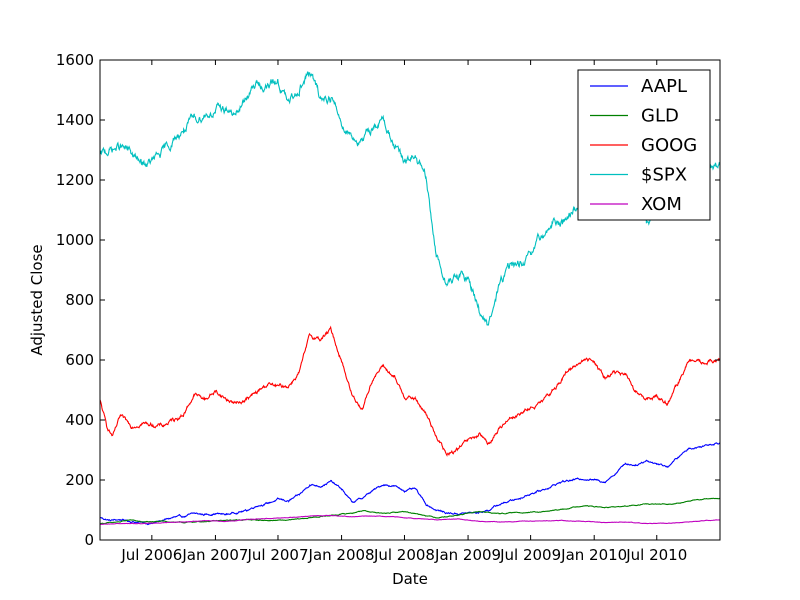 The height and width of the screenshot is (600, 800). What do you see at coordinates (79, 420) in the screenshot?
I see `y-tick-label: 400` at bounding box center [79, 420].